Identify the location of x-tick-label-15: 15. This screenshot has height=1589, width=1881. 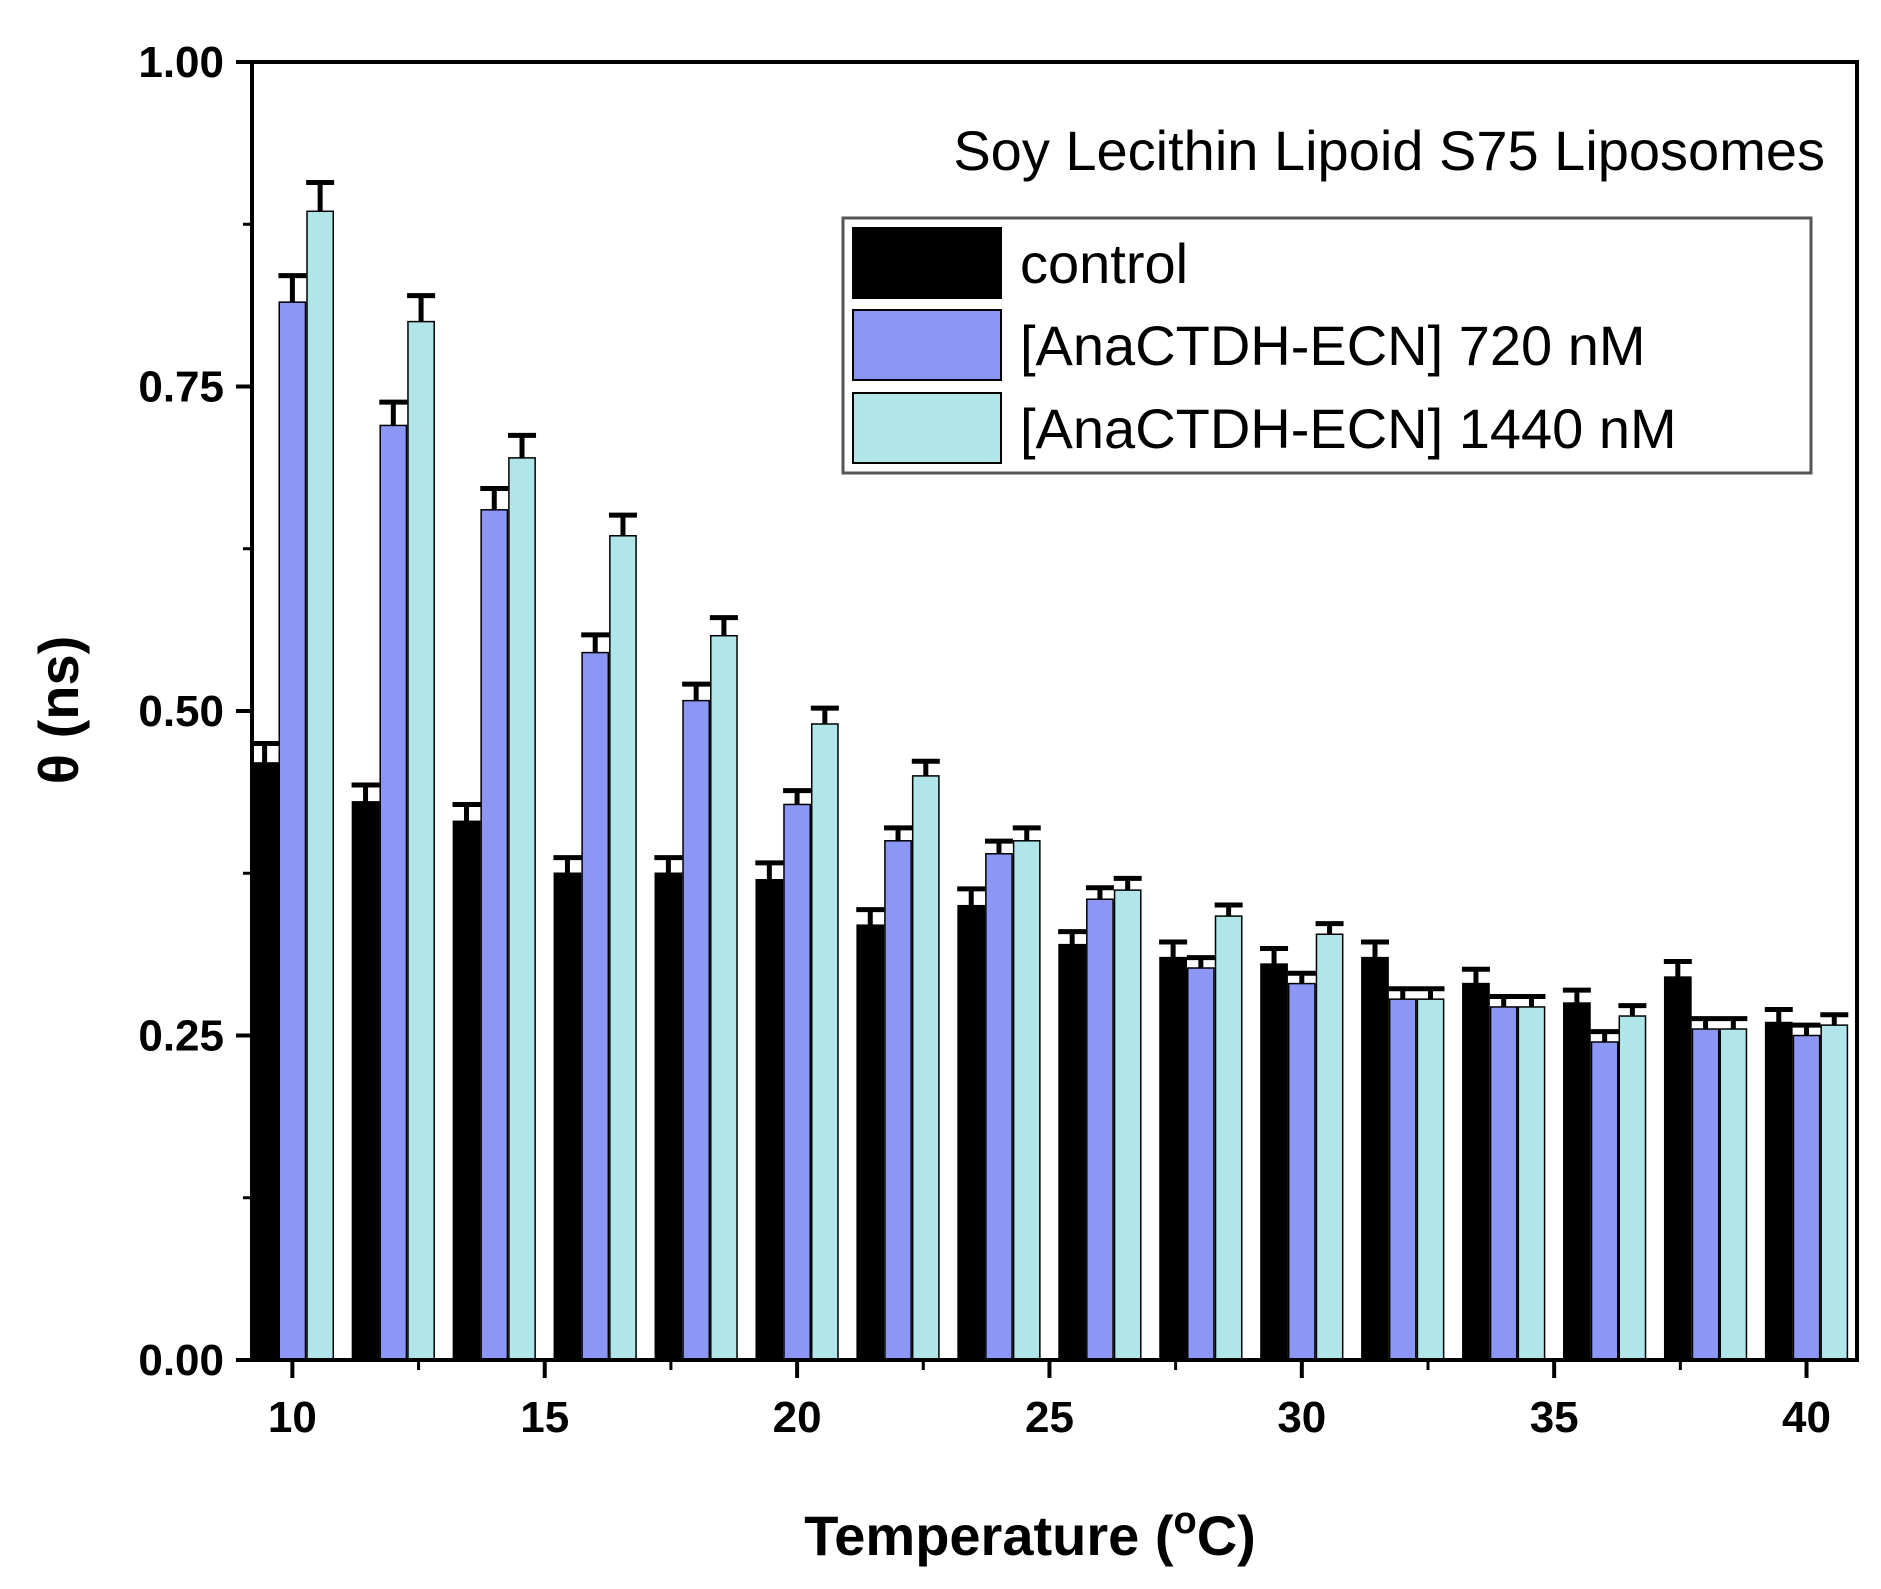
(544, 1417).